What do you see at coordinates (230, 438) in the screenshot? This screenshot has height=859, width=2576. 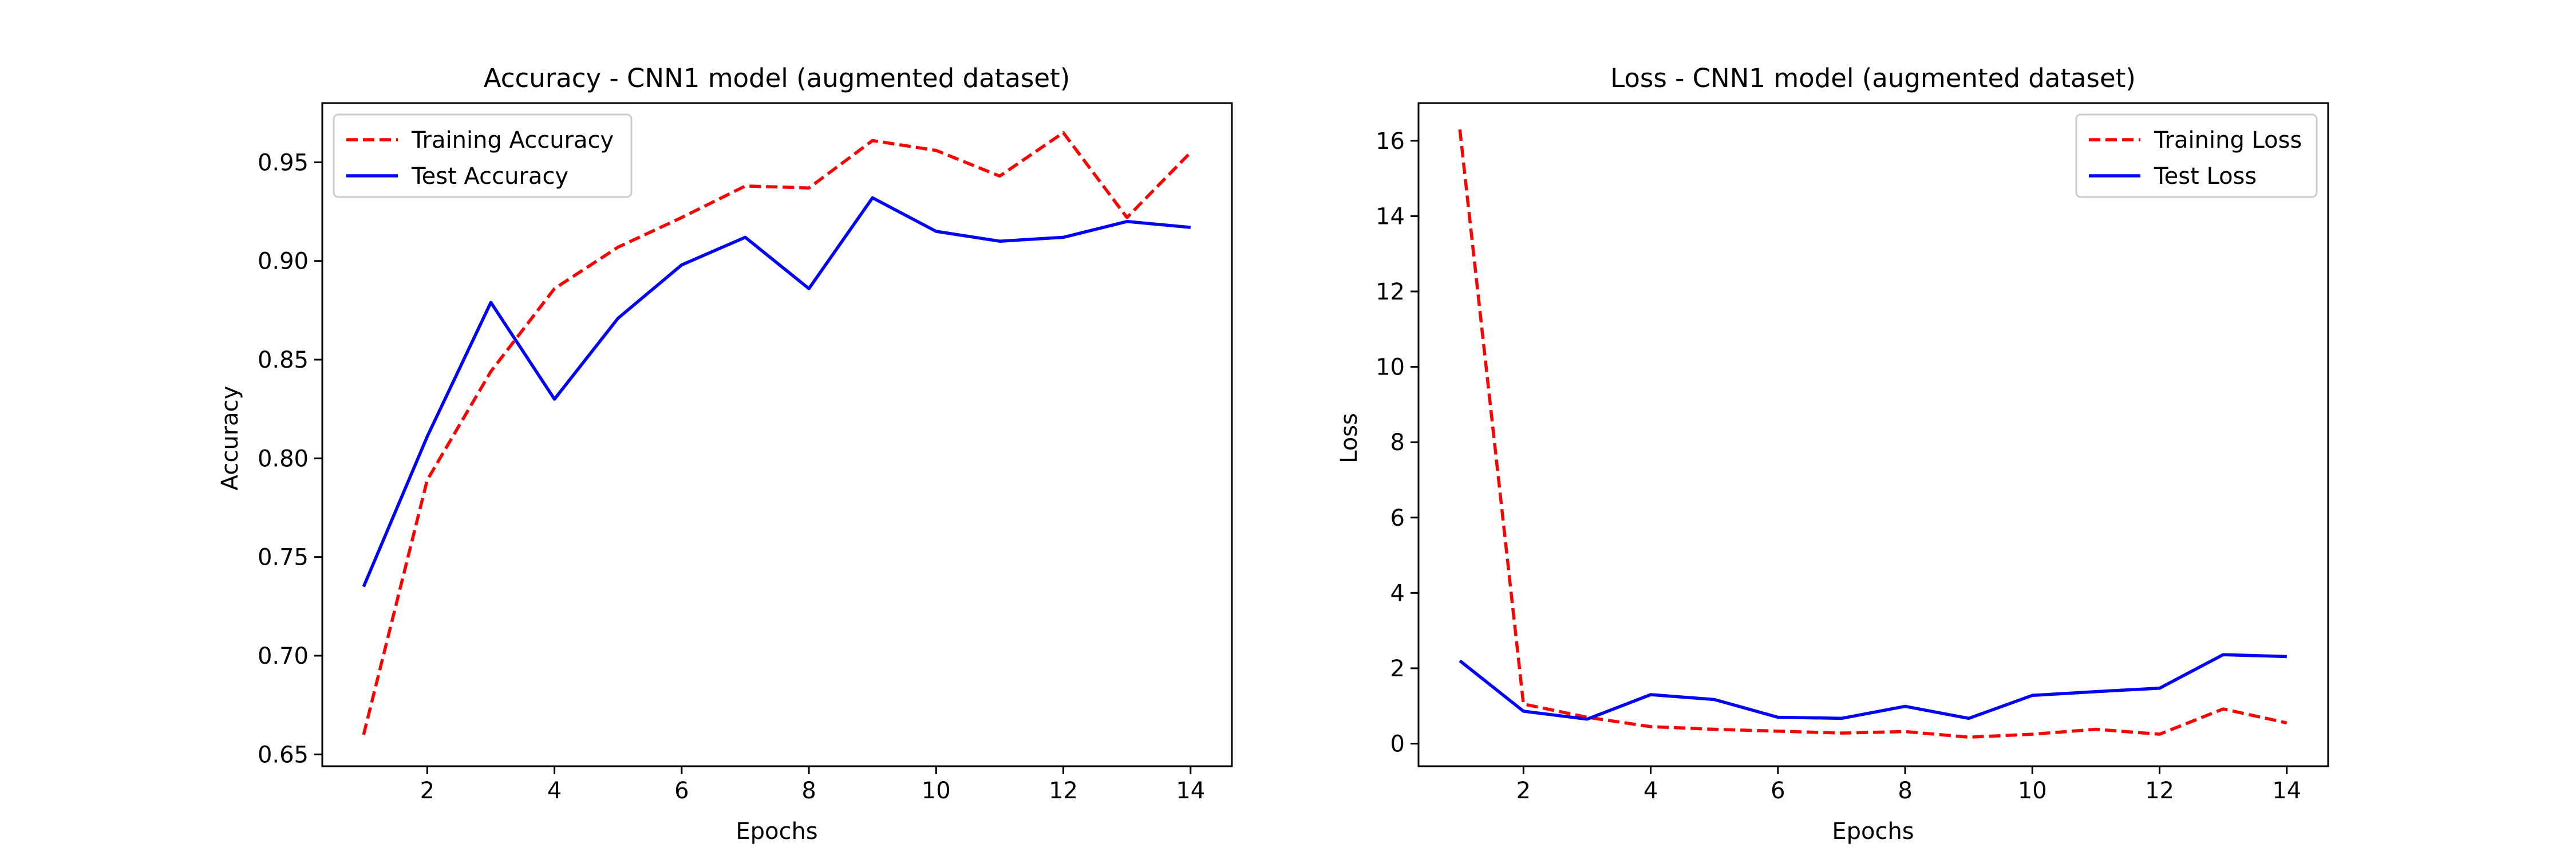 I see `y-axis-label: Accuracy` at bounding box center [230, 438].